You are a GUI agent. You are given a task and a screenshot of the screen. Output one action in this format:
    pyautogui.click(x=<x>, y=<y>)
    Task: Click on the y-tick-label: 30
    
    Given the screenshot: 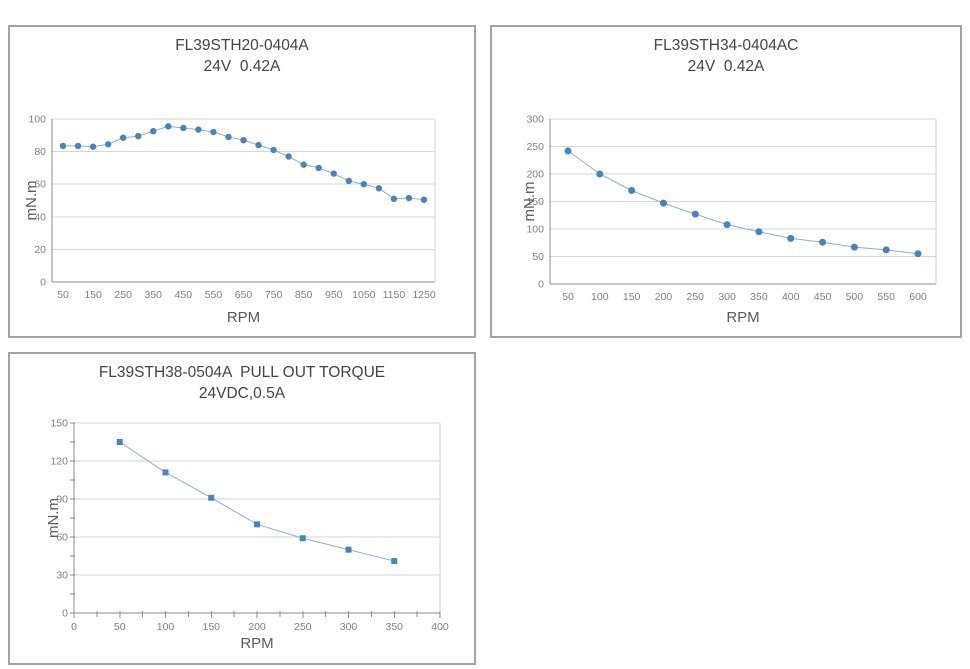 What is the action you would take?
    pyautogui.click(x=62, y=576)
    